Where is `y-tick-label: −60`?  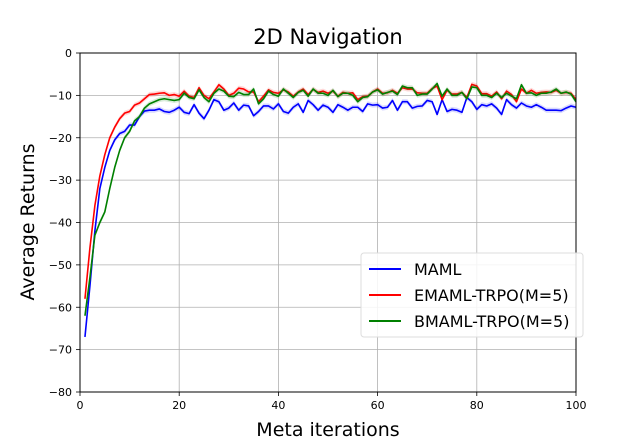 y-tick-label: −60 is located at coordinates (60, 307).